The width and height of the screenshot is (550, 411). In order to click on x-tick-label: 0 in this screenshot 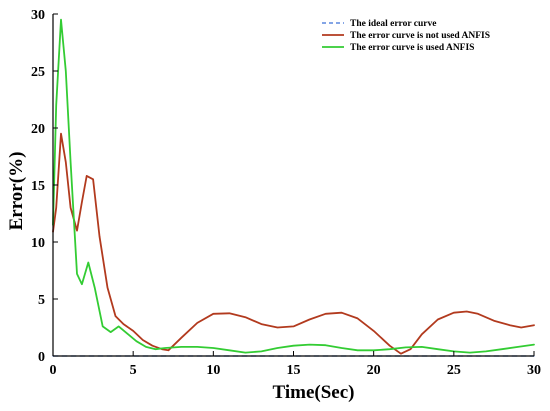, I will do `click(53, 370)`.